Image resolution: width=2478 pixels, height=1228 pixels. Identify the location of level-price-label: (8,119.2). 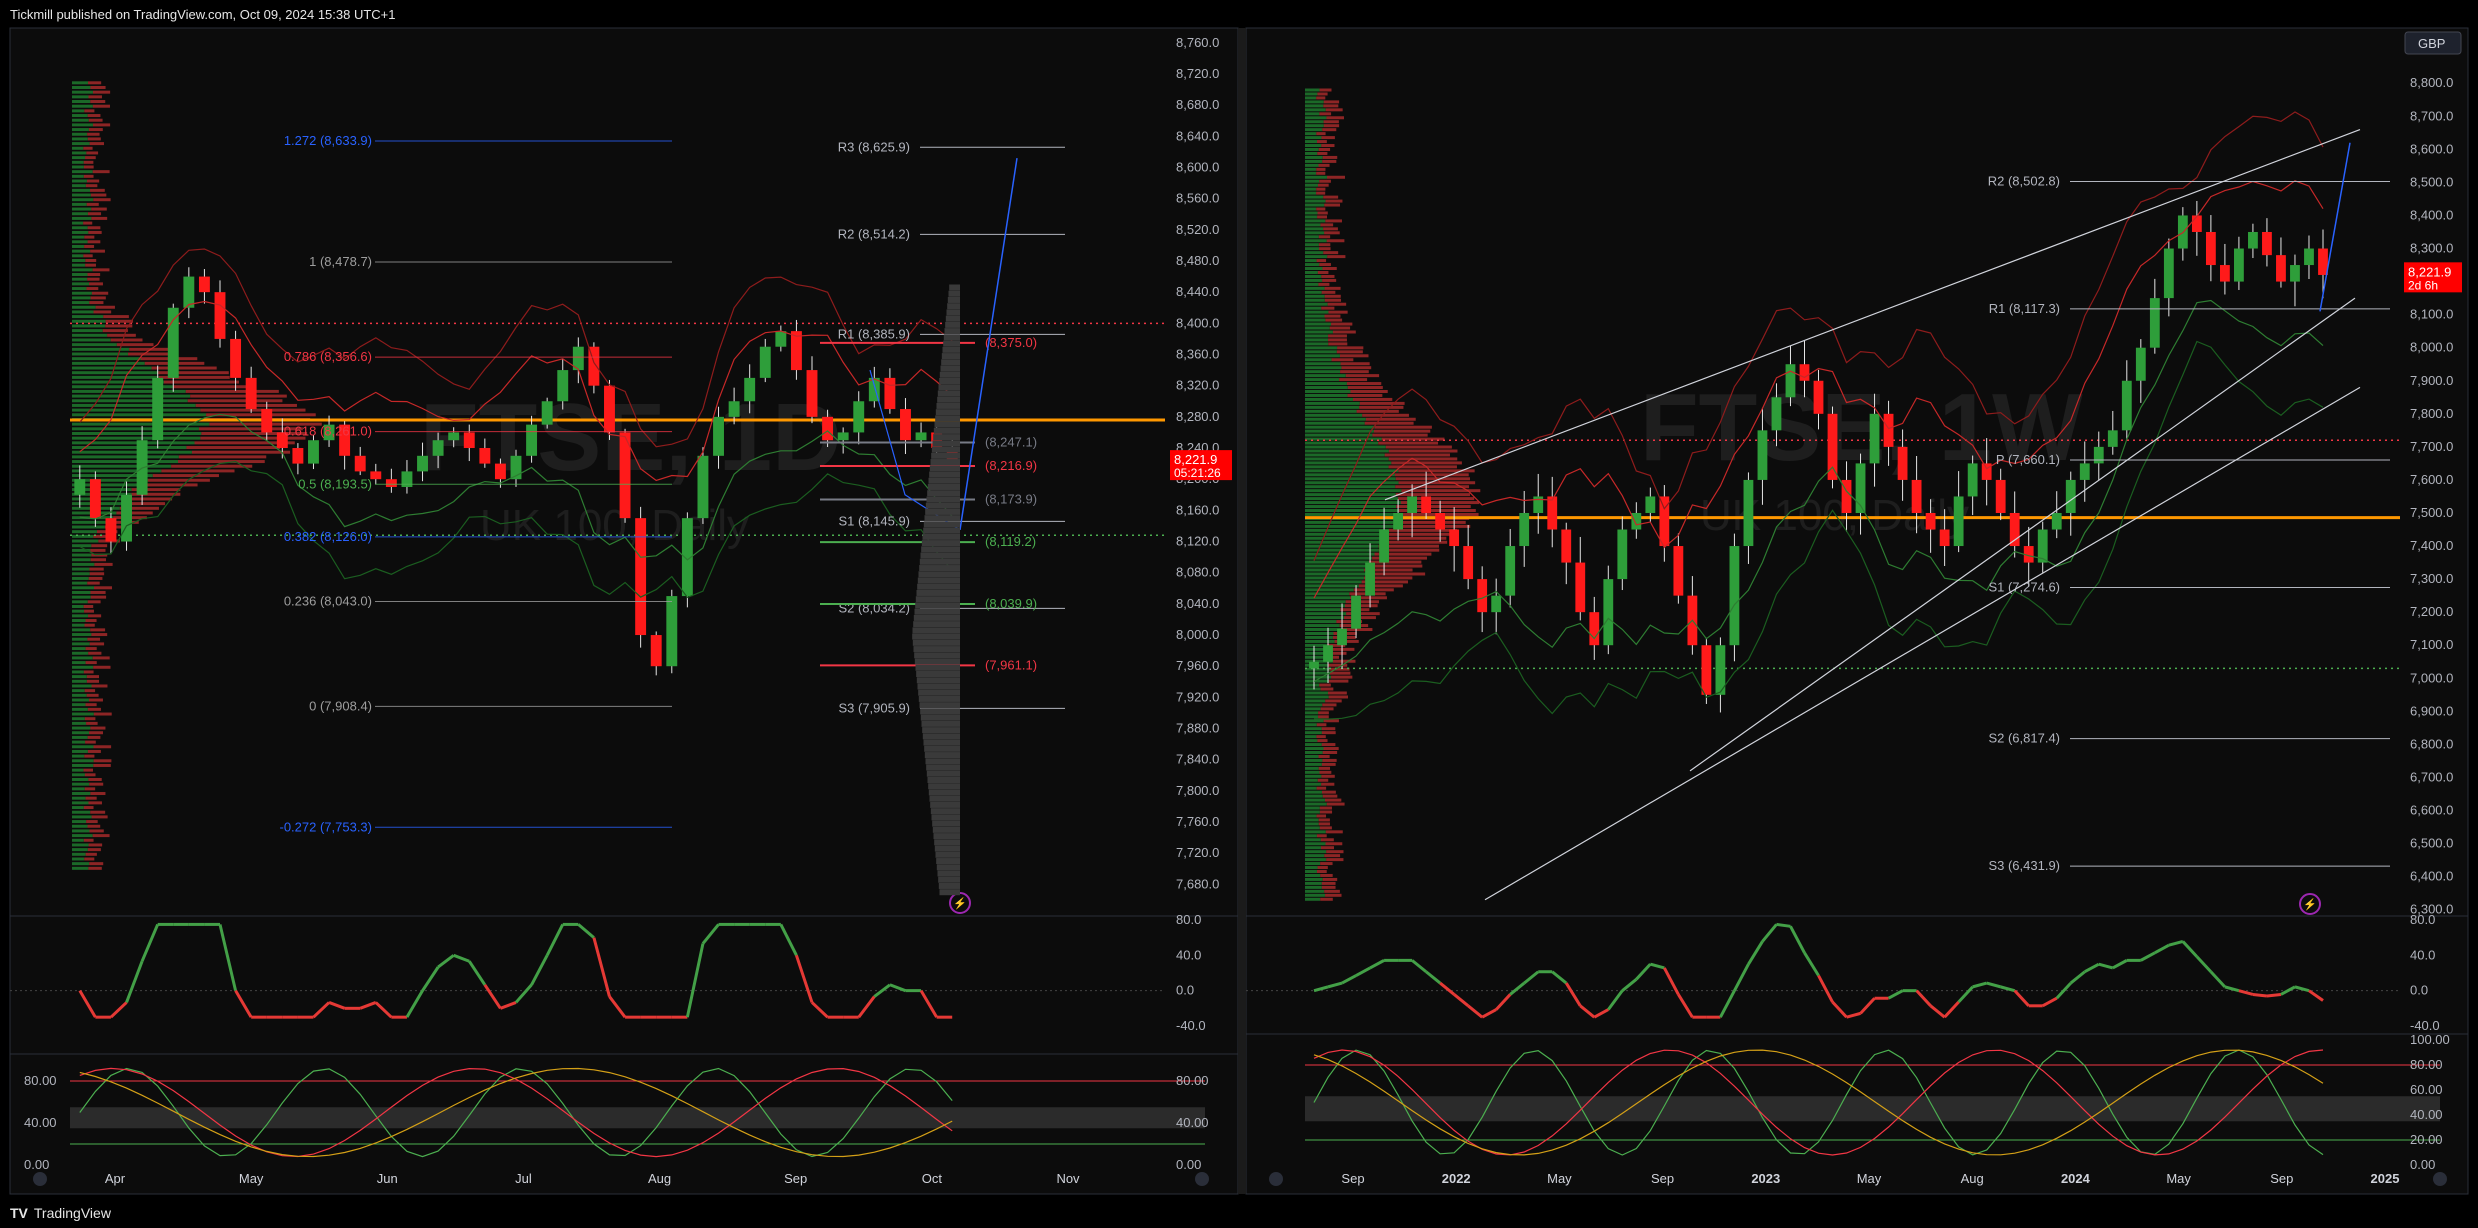
(1010, 541).